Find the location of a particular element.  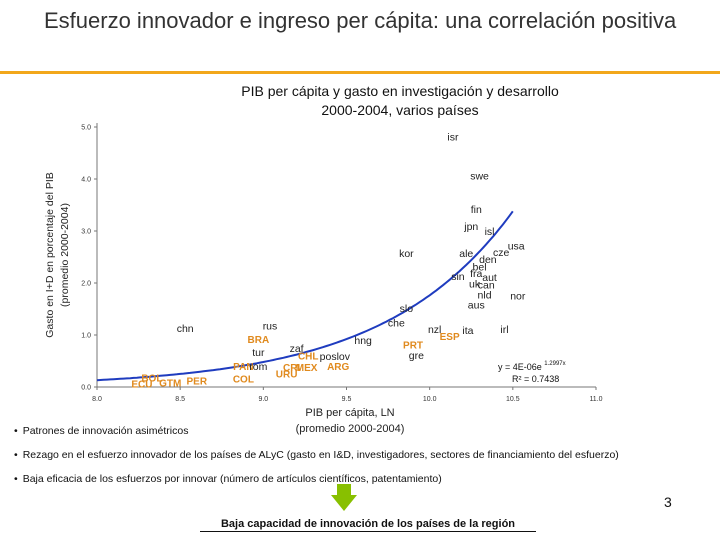

y-tick-label: 1.0 is located at coordinates (86, 336).